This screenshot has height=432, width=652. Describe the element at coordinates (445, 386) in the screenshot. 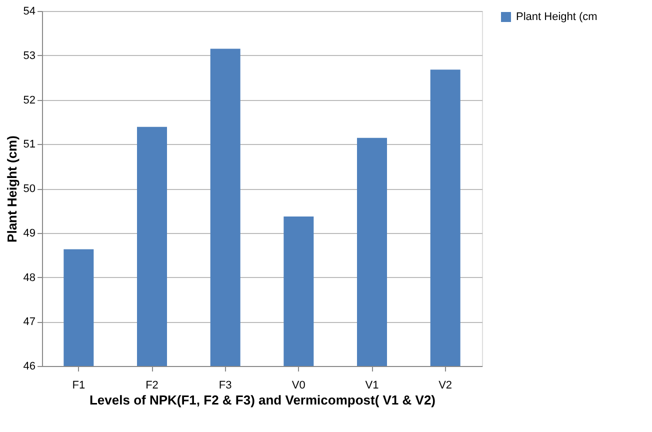

I see `x-tick-label: V2` at that location.